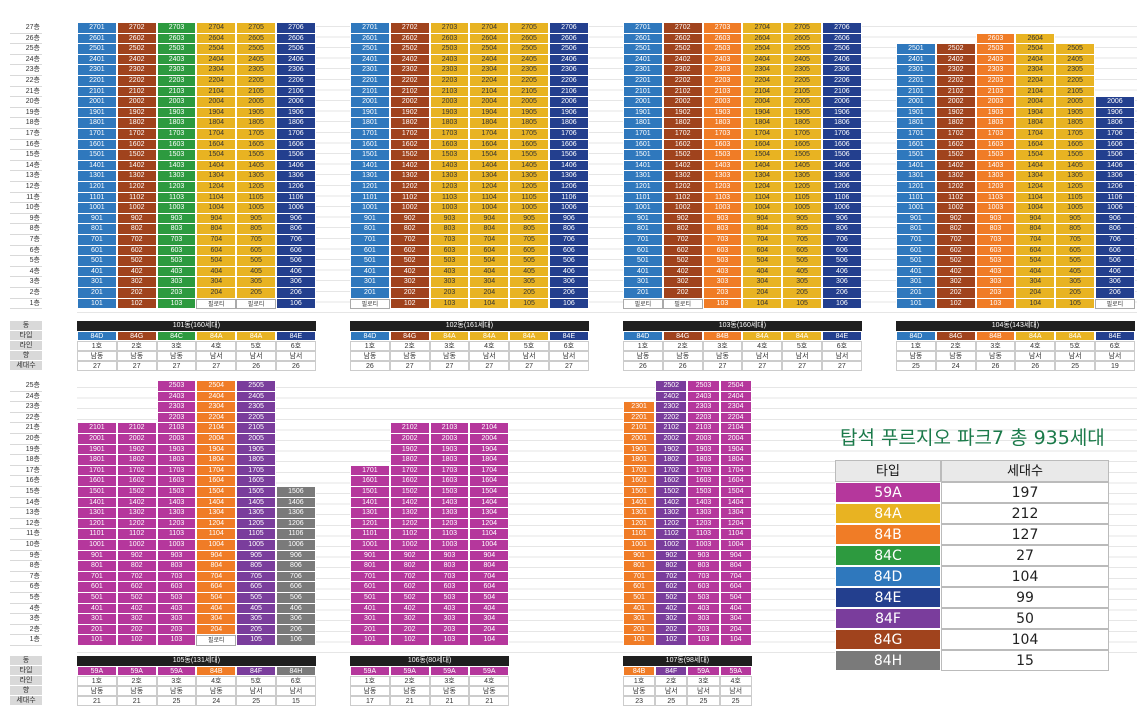  What do you see at coordinates (449, 28) in the screenshot?
I see `apartment-unit: 2703` at bounding box center [449, 28].